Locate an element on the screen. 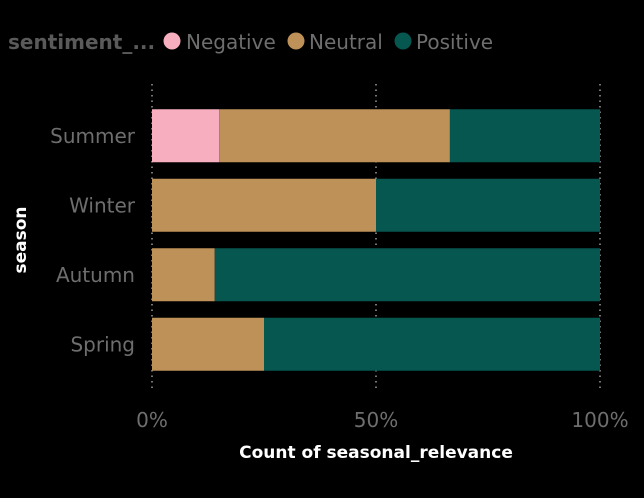 Image resolution: width=644 pixels, height=498 pixels. y-axis-ticks: Summer Winter Autumn Spring is located at coordinates (93, 240).